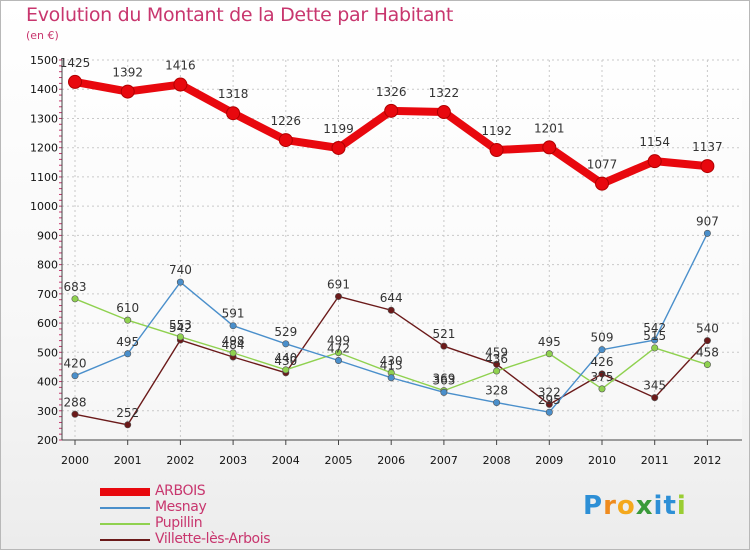  Describe the element at coordinates (44, 89) in the screenshot. I see `y-tick-label: 1400` at that location.